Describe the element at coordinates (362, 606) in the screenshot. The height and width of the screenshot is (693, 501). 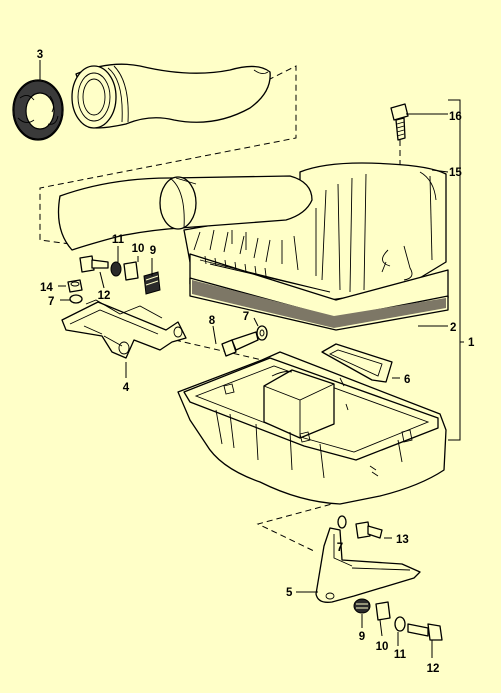
I see `part-9-mount-b` at that location.